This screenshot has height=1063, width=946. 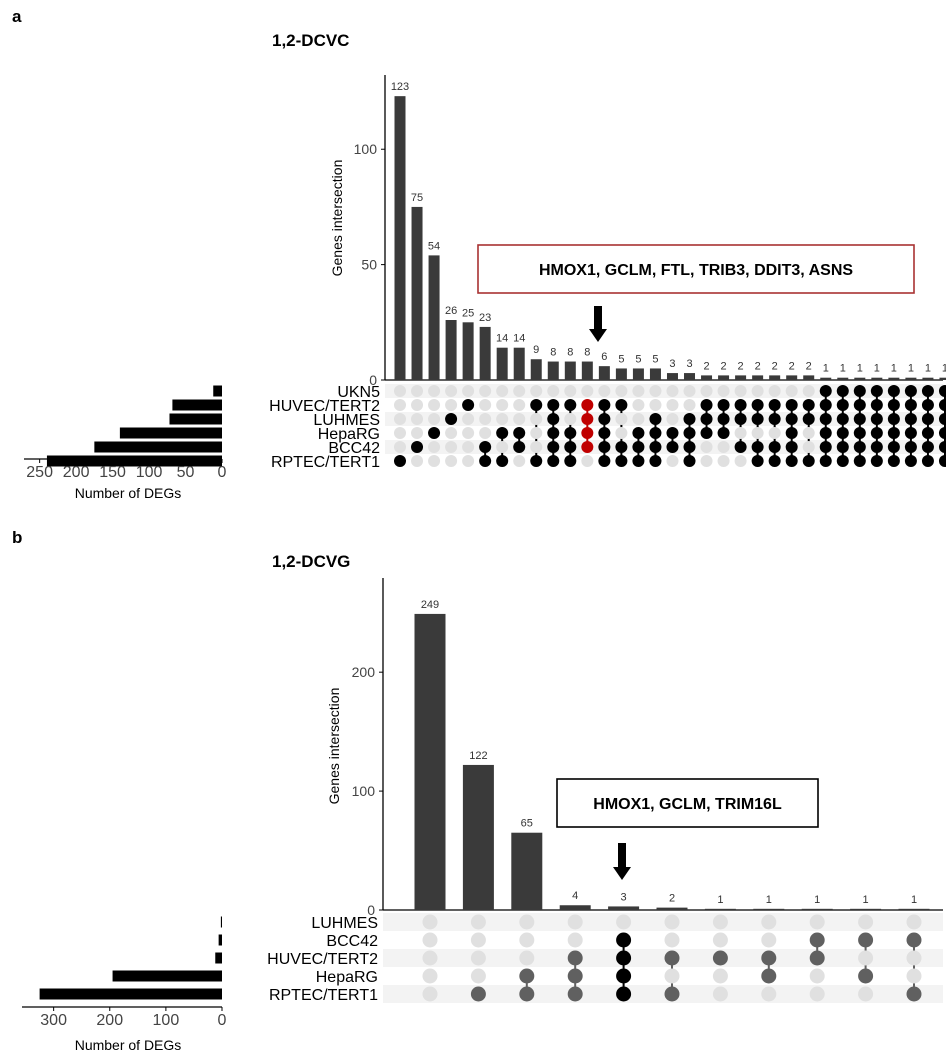 I want to click on bar-value-label: 6, so click(x=604, y=357).